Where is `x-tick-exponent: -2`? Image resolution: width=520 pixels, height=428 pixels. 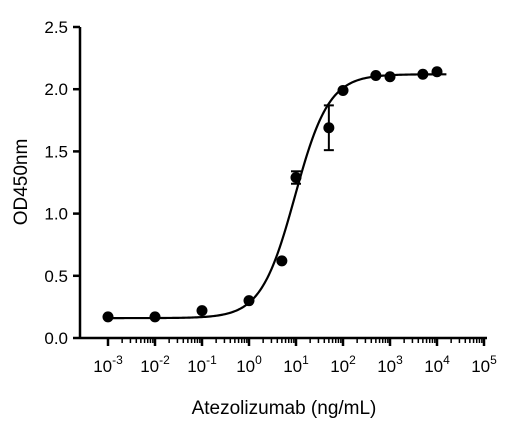
x-tick-exponent: -2 is located at coordinates (164, 360).